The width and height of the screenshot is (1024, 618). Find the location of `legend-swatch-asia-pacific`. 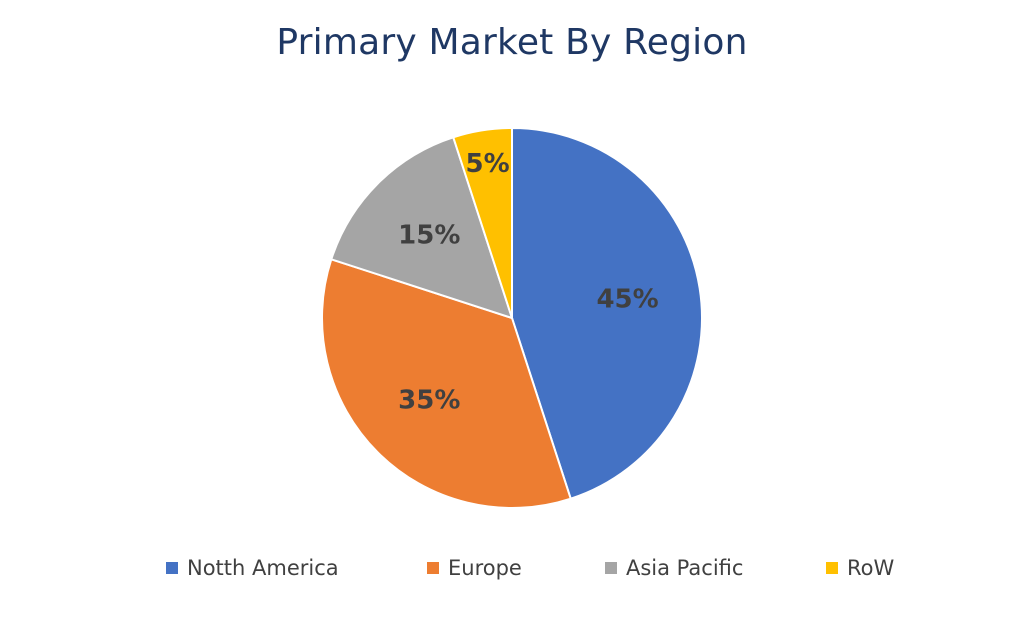

legend-swatch-asia-pacific is located at coordinates (611, 568).